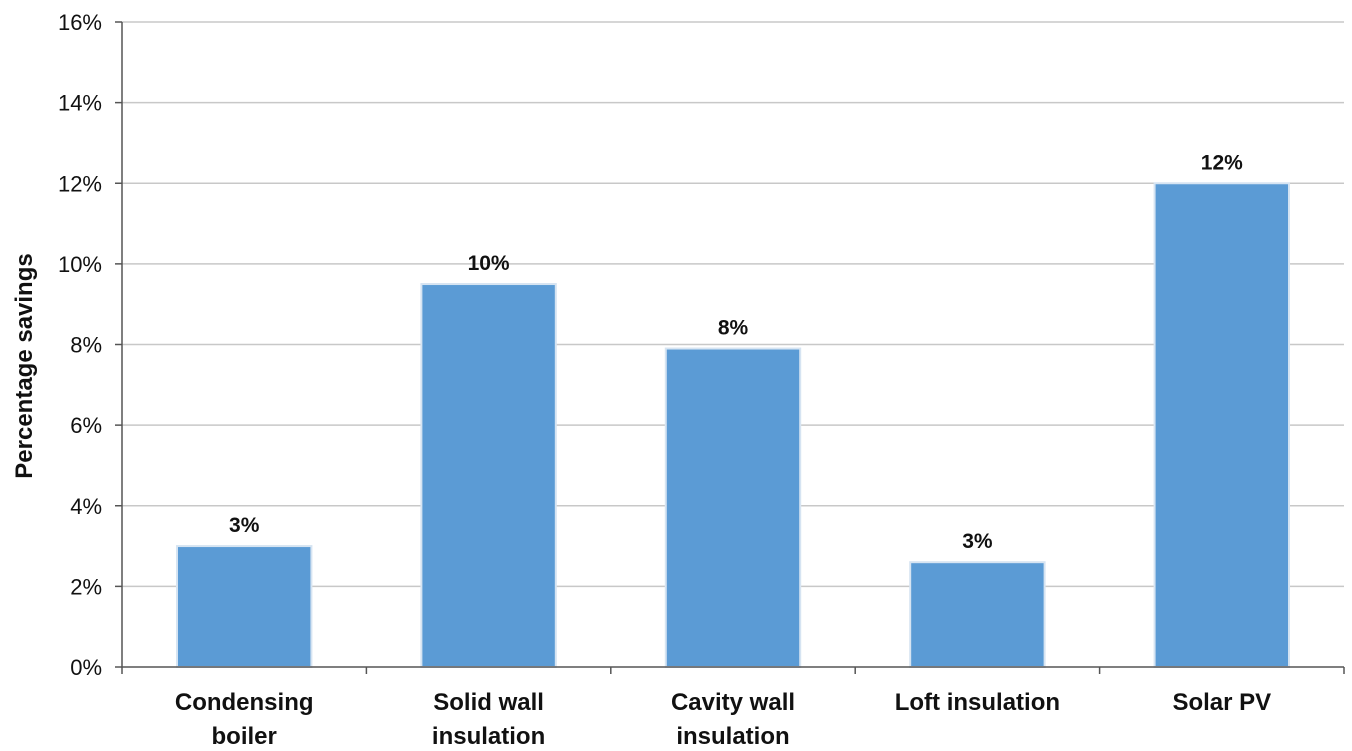  What do you see at coordinates (80, 264) in the screenshot?
I see `y-tick-label: 10%` at bounding box center [80, 264].